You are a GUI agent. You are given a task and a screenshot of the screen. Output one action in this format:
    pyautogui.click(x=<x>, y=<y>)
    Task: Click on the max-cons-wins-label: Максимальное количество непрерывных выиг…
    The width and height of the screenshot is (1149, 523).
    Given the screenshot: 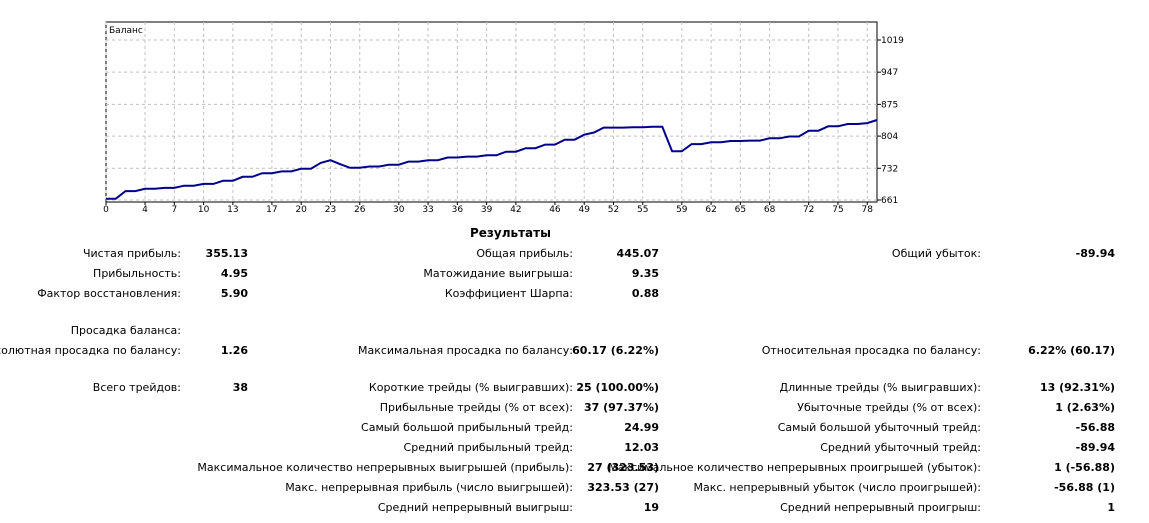 What is the action you would take?
    pyautogui.click(x=385, y=467)
    